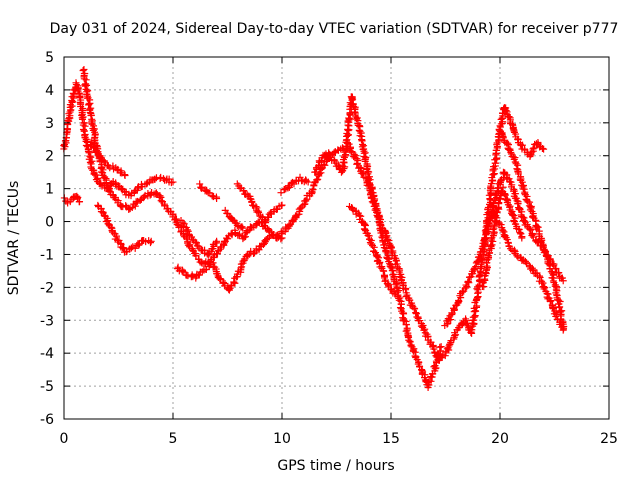 The image size is (640, 480). What do you see at coordinates (49, 58) in the screenshot?
I see `y-tick-label: 5` at bounding box center [49, 58].